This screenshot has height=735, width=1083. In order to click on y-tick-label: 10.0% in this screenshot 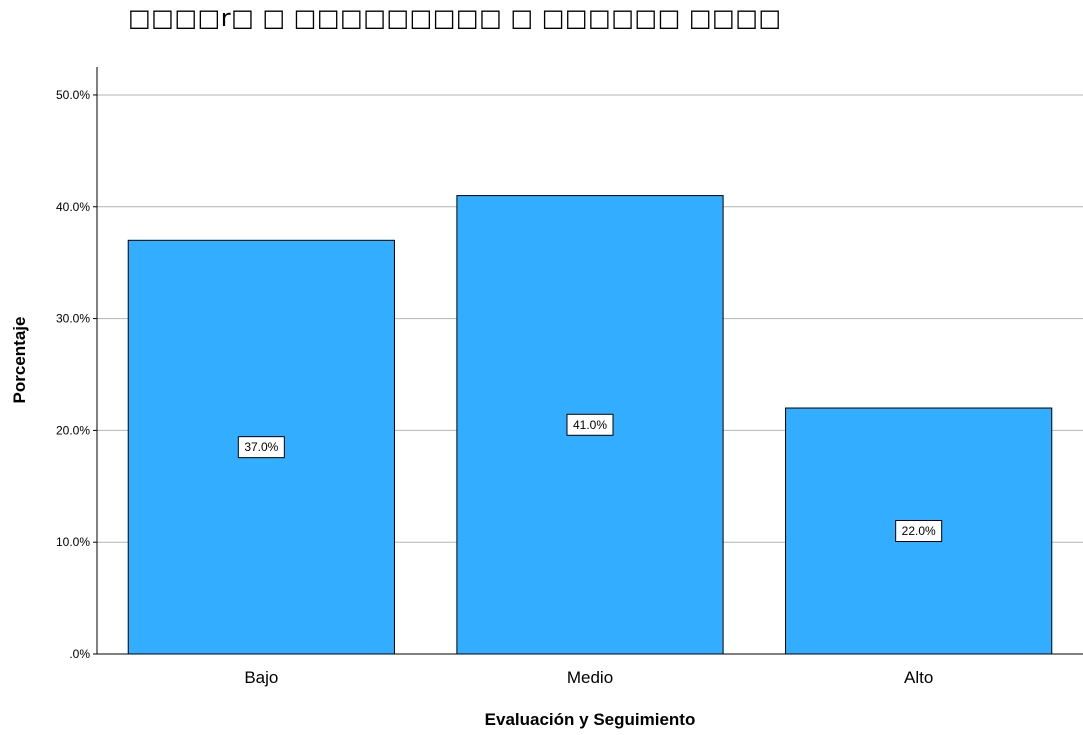, I will do `click(73, 542)`.